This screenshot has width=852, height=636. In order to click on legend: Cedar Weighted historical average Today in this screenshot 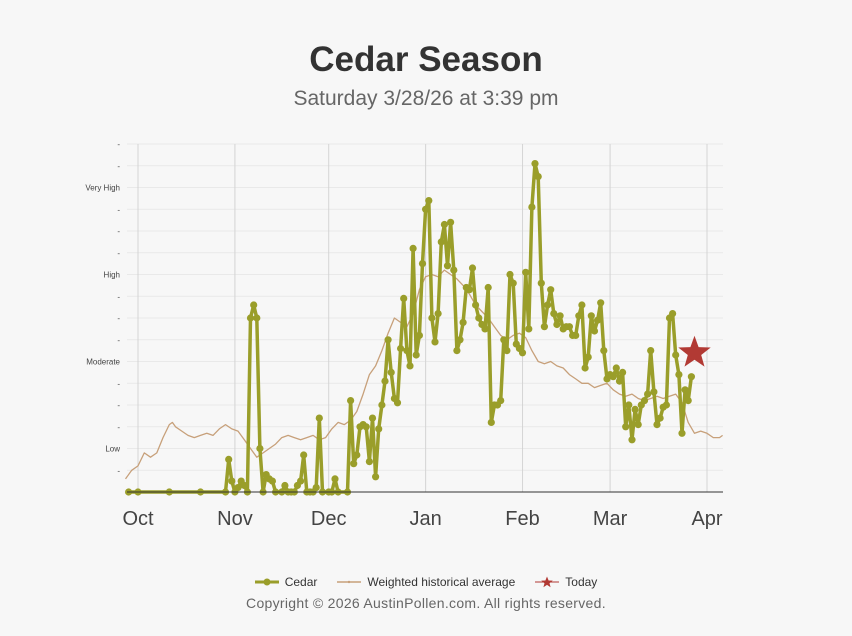, I will do `click(426, 582)`.